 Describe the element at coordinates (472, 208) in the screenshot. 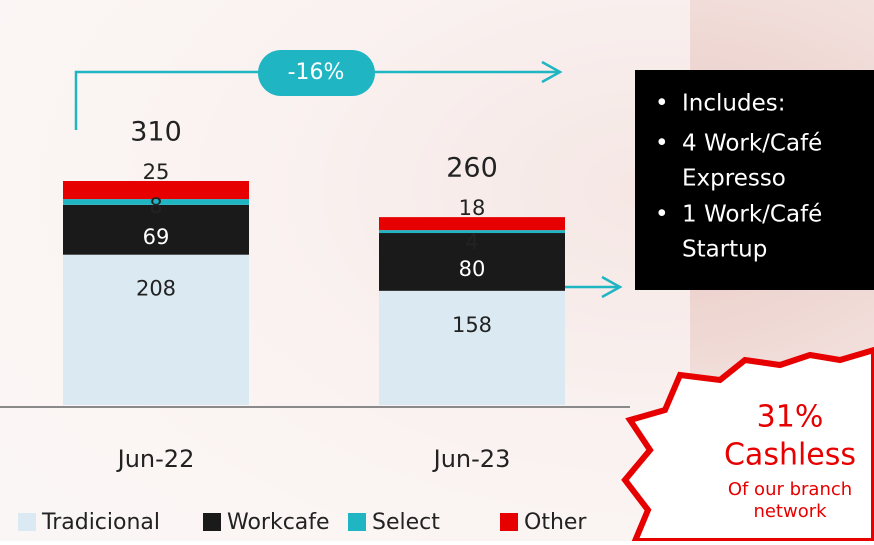

I see `data-label: 18` at that location.